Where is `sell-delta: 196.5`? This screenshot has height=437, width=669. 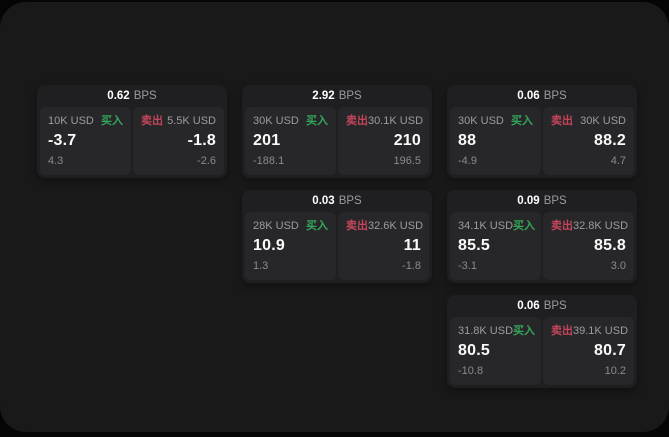
sell-delta: 196.5 is located at coordinates (407, 161).